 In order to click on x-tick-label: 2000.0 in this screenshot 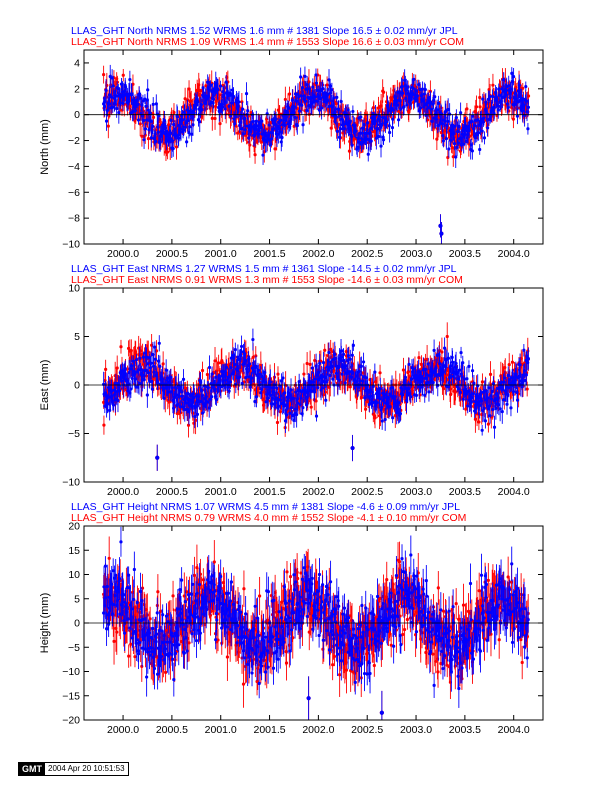, I will do `click(123, 254)`.